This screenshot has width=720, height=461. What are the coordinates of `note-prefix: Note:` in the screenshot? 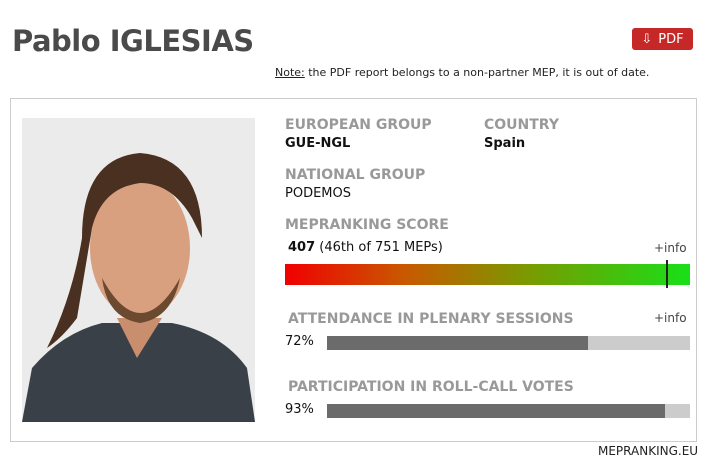 It's located at (290, 72).